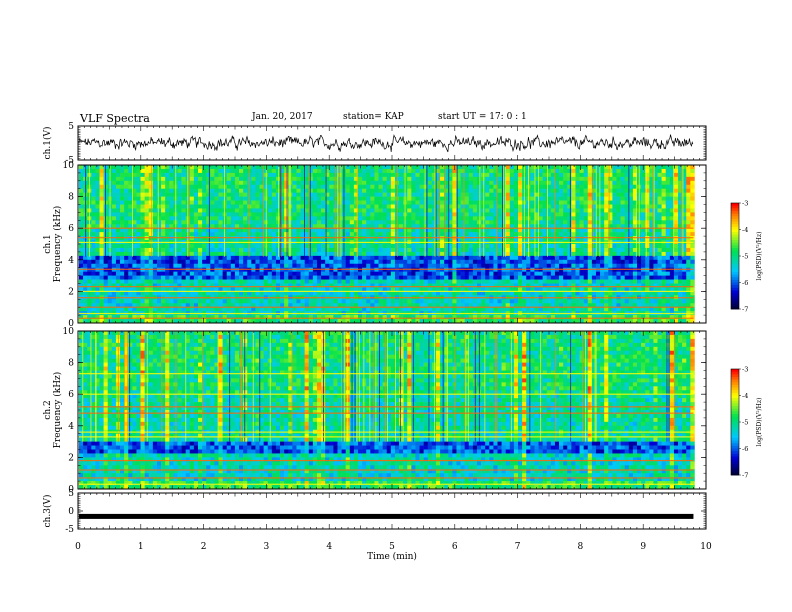  I want to click on ch1-colorbar: -3 -4 -5 -6 -7 log(PSD)(V²/Hz), so click(746, 257).